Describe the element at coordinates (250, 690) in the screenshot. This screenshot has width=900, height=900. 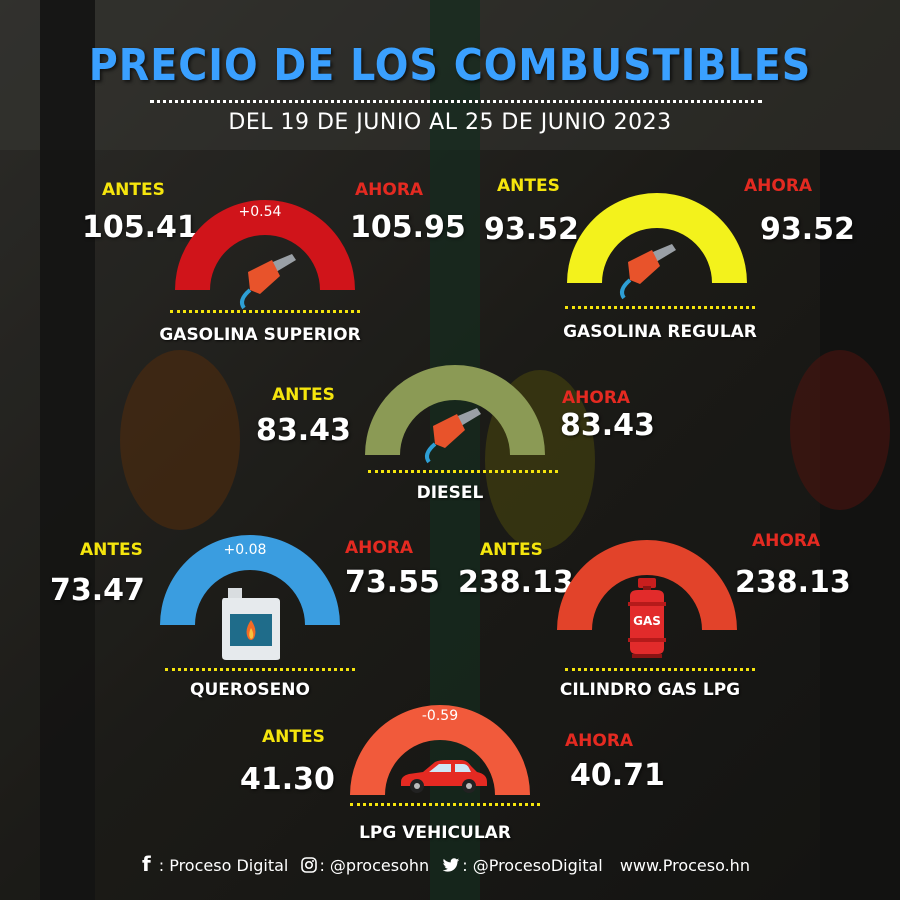
I see `fuel-name: QUEROSENO` at that location.